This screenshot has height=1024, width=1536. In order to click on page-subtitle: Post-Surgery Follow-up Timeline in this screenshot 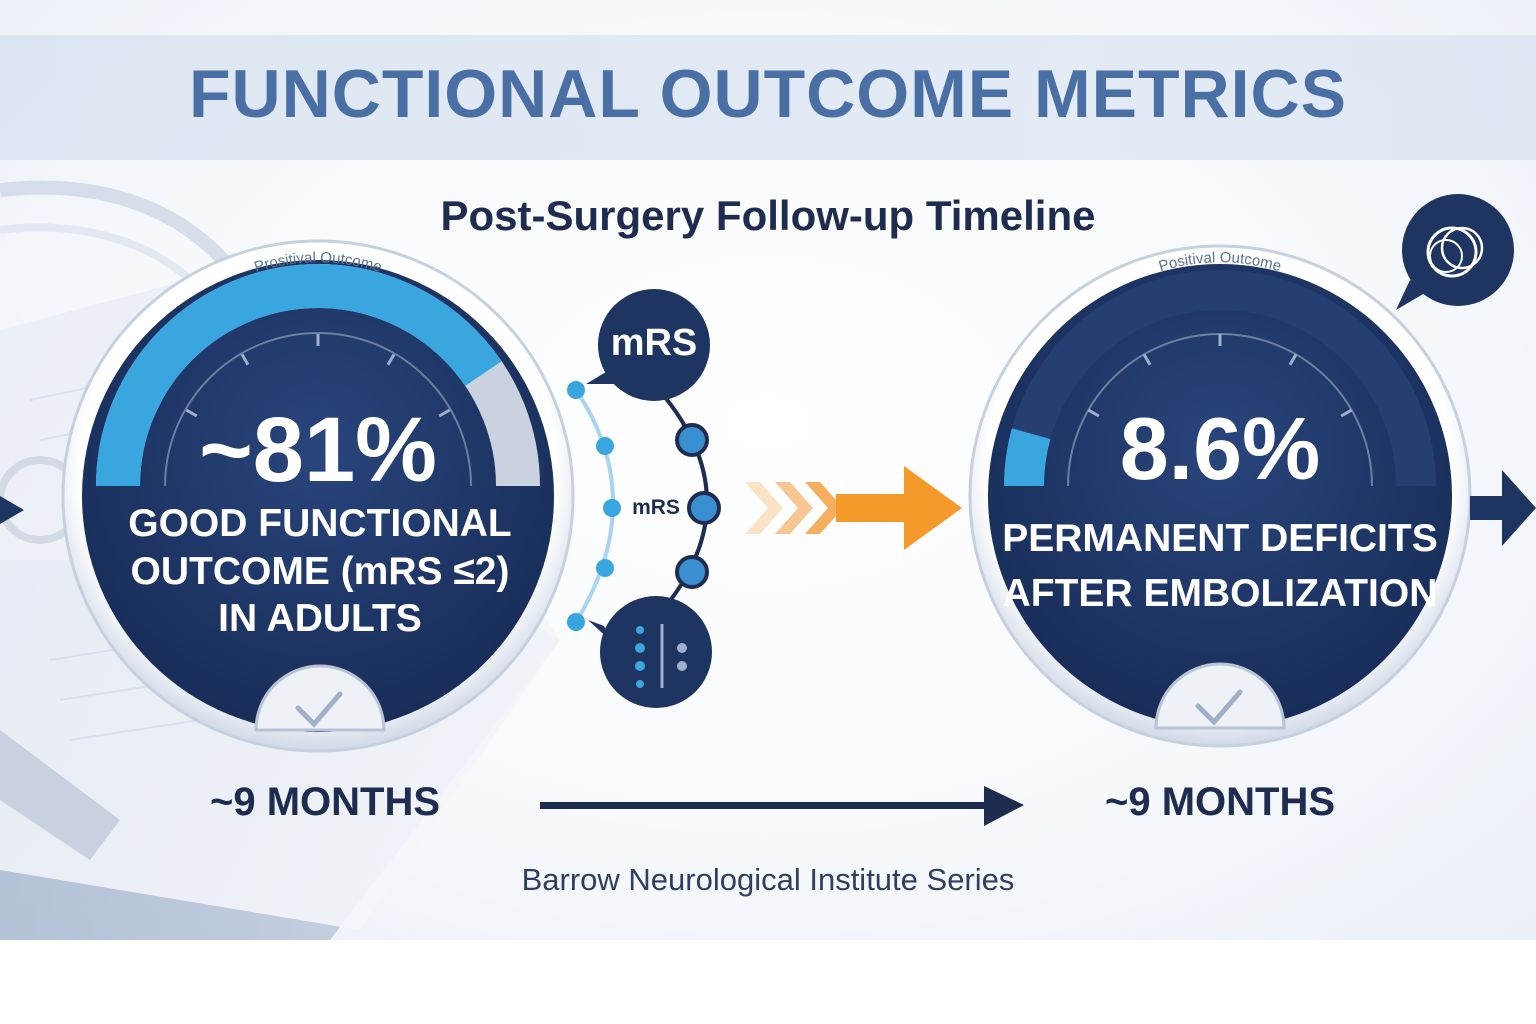, I will do `click(768, 215)`.